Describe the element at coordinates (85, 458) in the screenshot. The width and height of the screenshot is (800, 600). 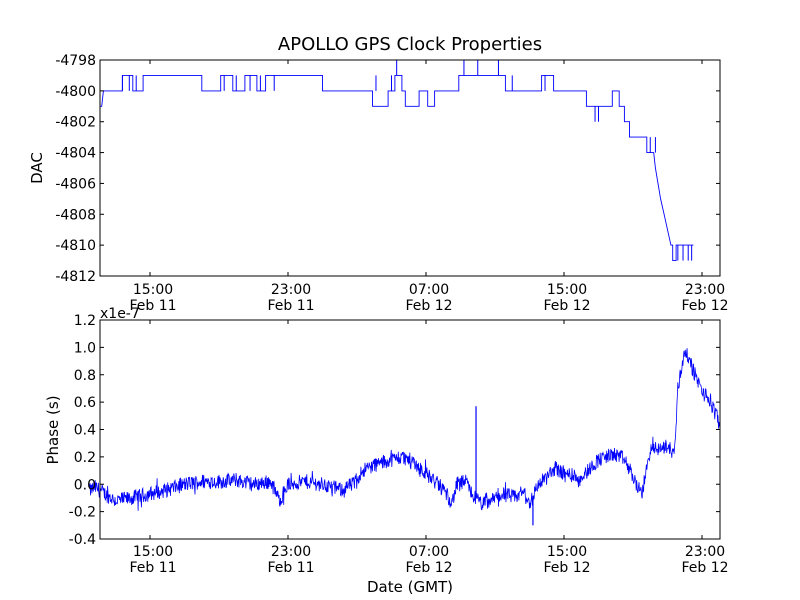
I see `phase-y-tick-label: 0.2` at that location.